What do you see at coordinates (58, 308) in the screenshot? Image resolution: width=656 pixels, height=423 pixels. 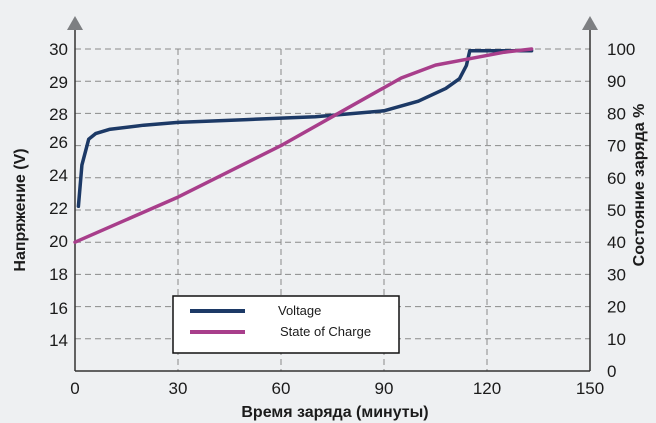 I see `y-tick-label: 16` at bounding box center [58, 308].